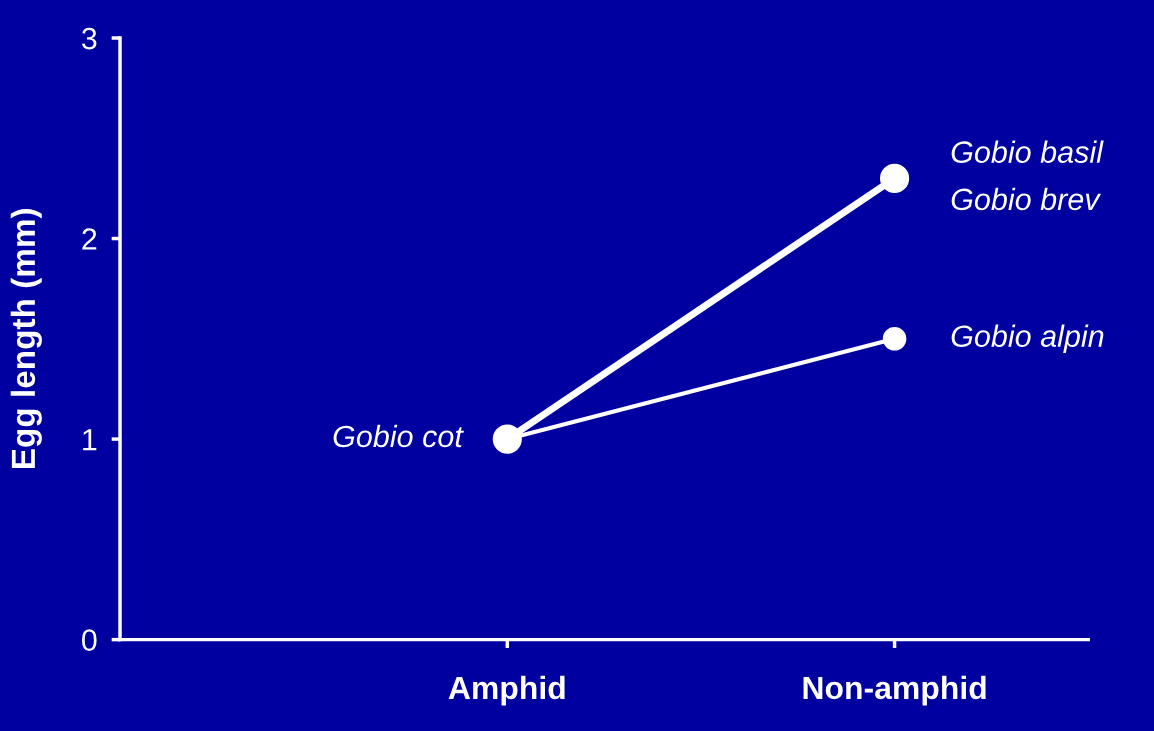  Describe the element at coordinates (89, 38) in the screenshot. I see `y-tick-label: 3` at that location.